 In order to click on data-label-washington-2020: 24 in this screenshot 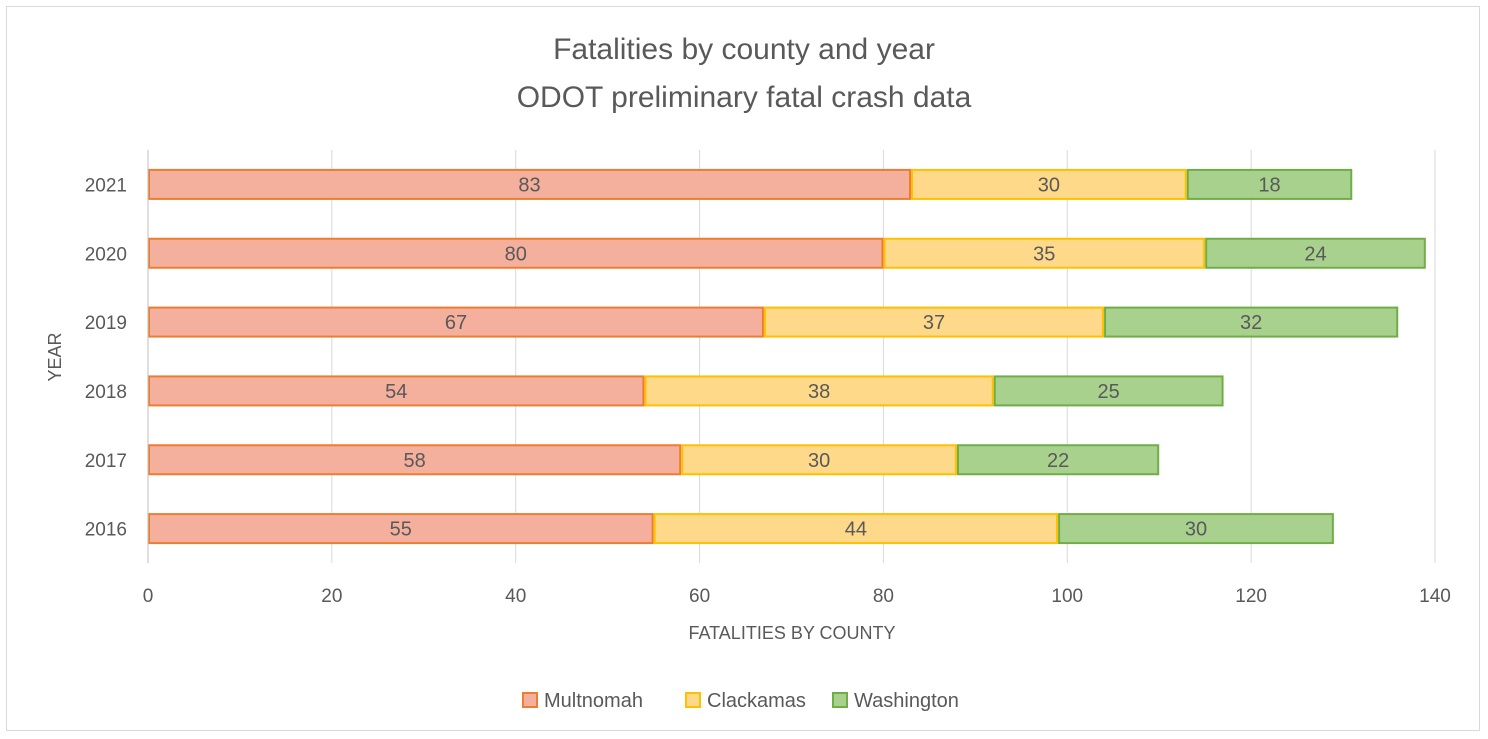, I will do `click(1315, 254)`.